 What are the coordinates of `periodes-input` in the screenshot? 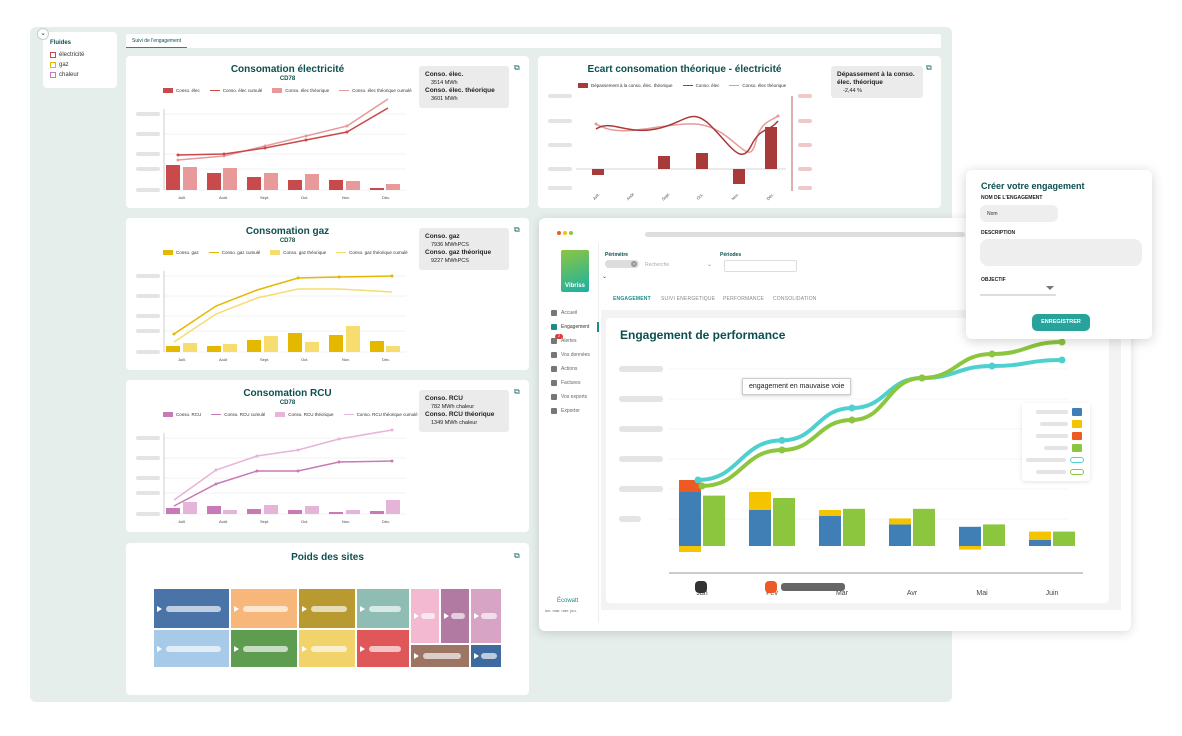 It's located at (760, 266).